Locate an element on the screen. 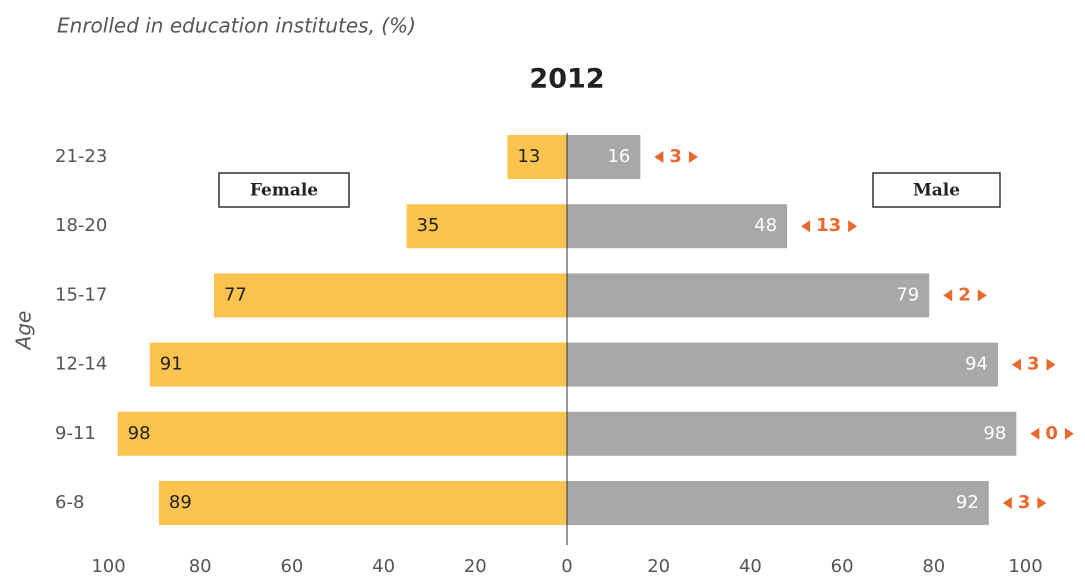 The image size is (1085, 578). difference-label: 13 is located at coordinates (828, 225).